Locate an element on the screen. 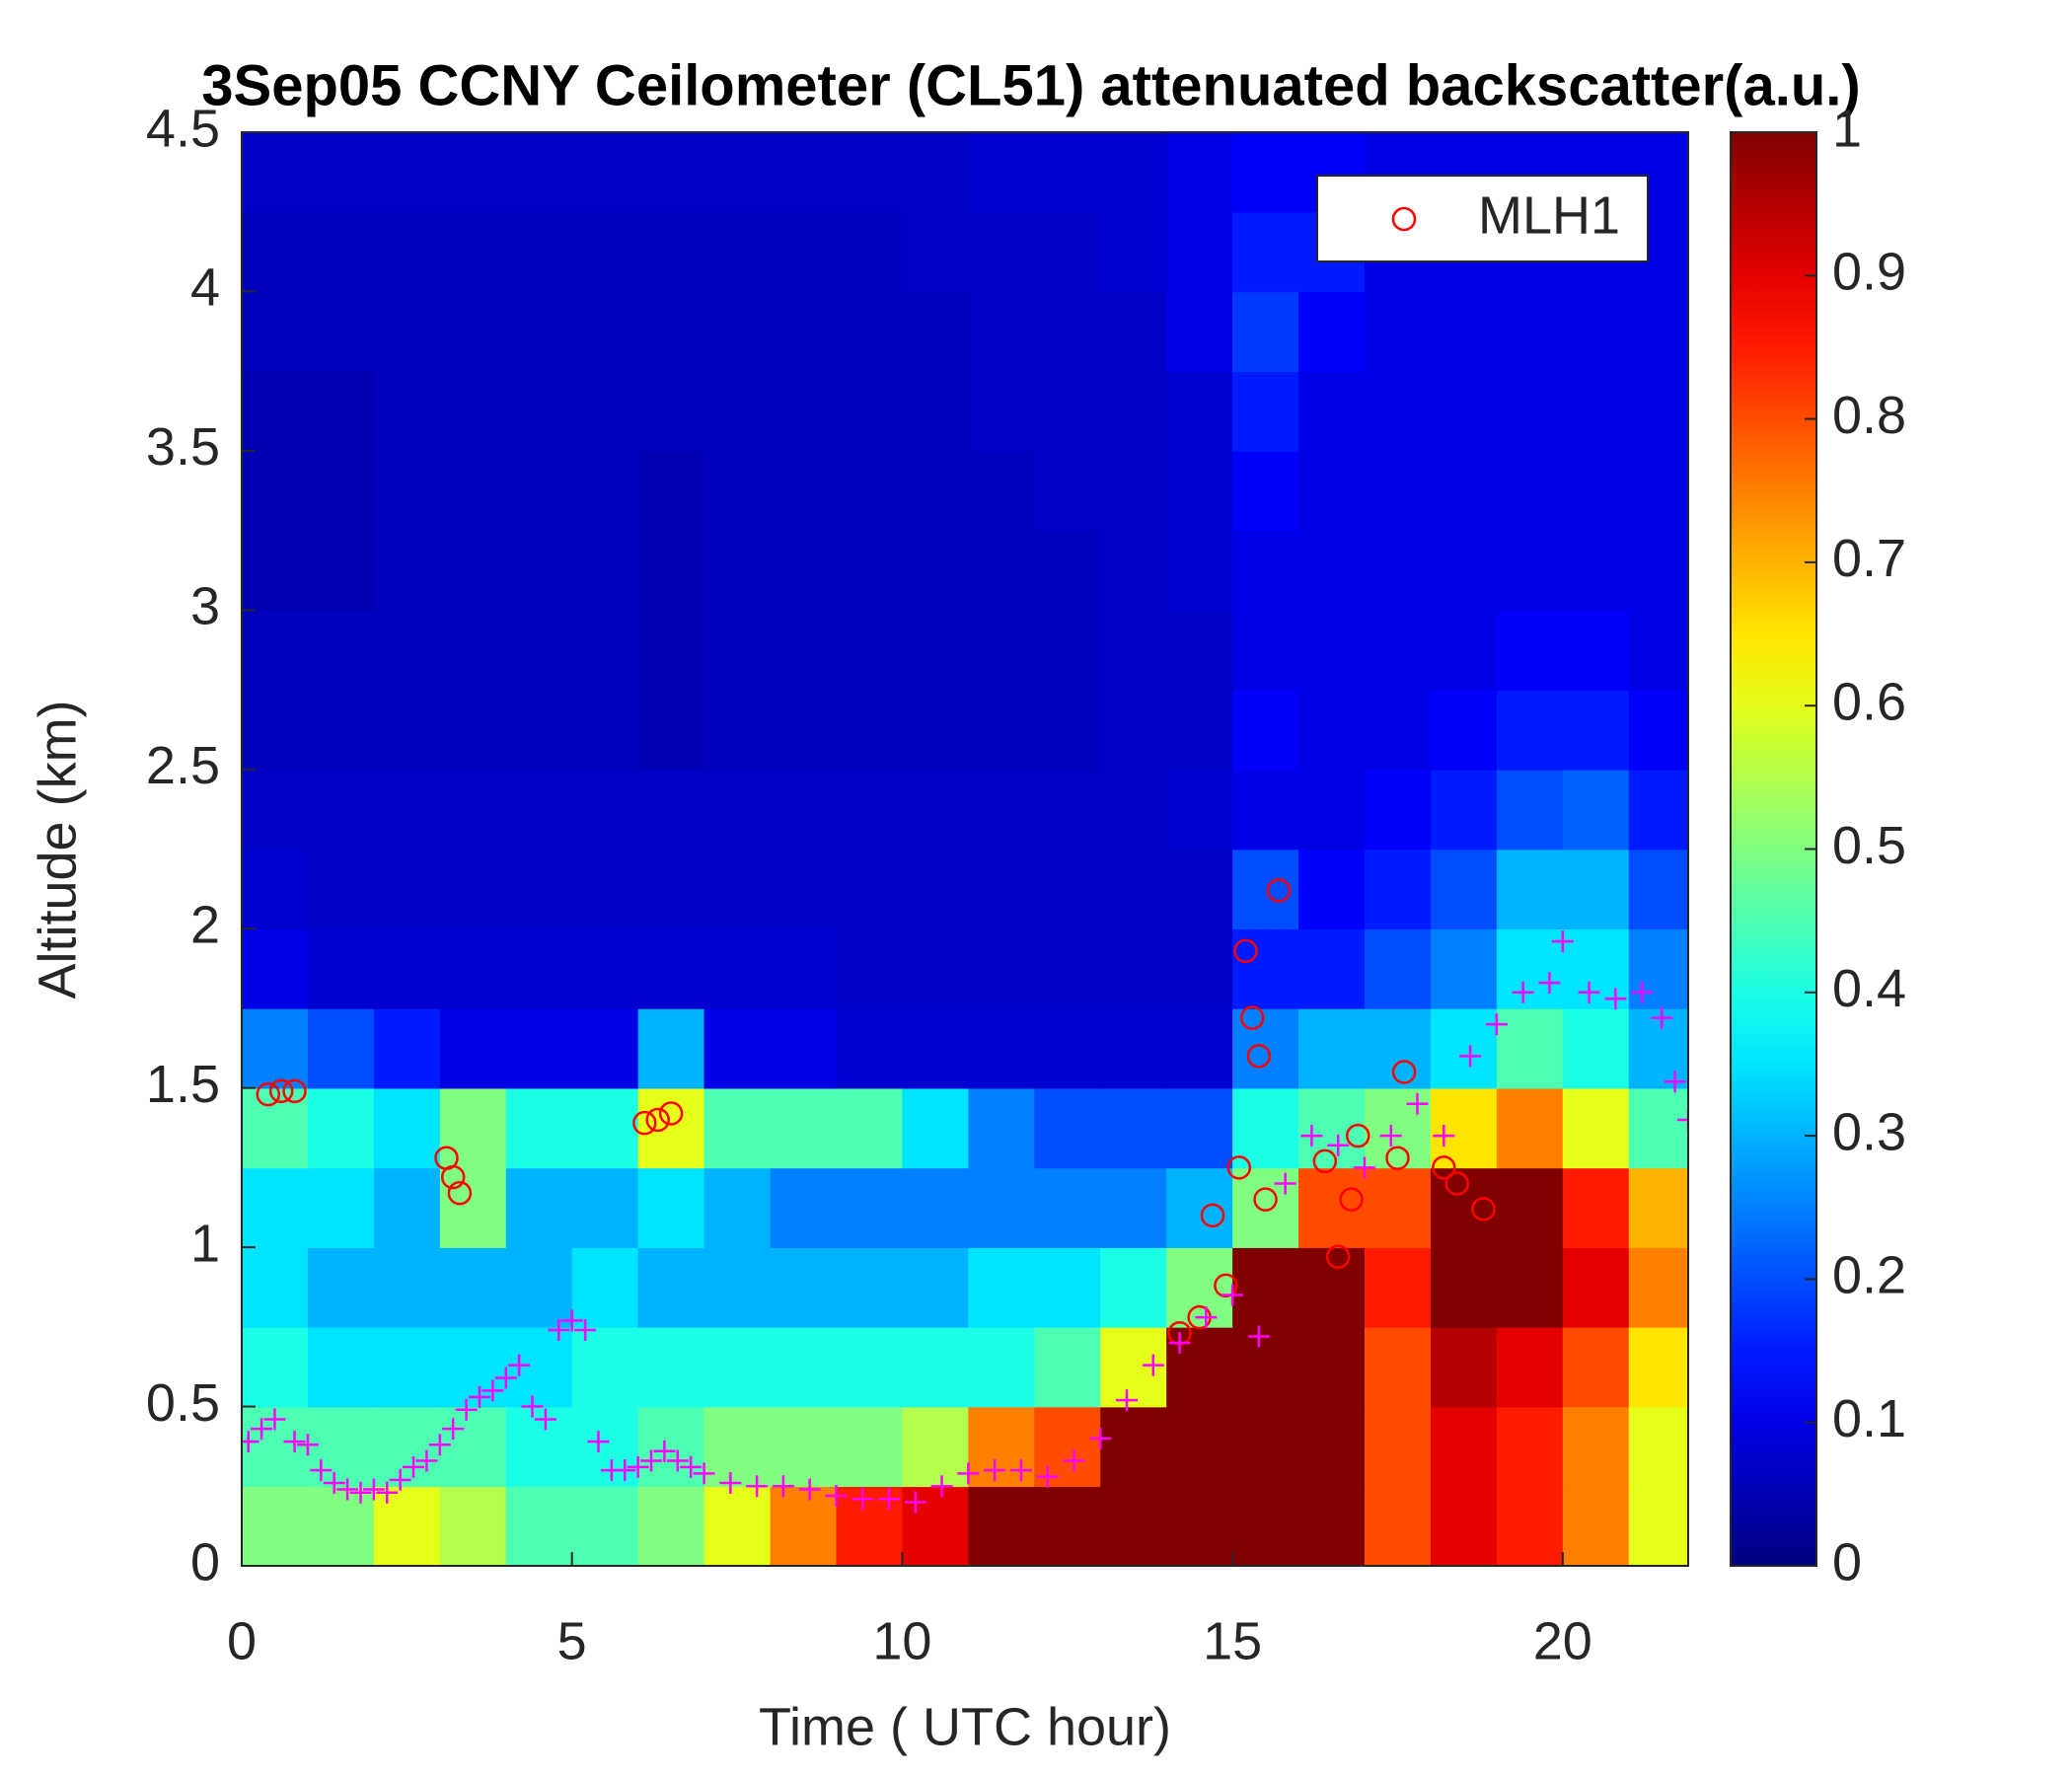 The width and height of the screenshot is (2072, 1776). y-tick-label: 4.5 is located at coordinates (183, 128).